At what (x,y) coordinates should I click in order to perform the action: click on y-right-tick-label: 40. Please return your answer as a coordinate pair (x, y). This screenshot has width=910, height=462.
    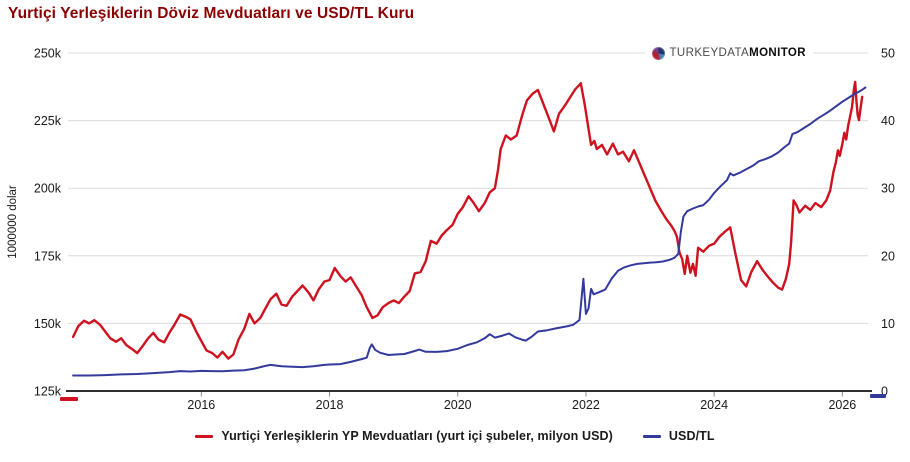
    Looking at the image, I should click on (888, 121).